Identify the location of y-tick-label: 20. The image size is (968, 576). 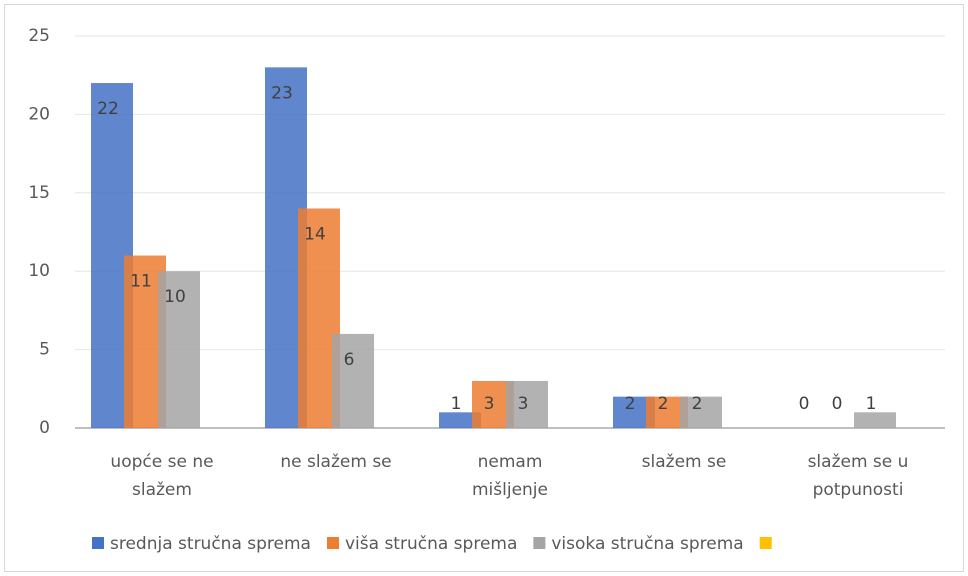
(39, 114).